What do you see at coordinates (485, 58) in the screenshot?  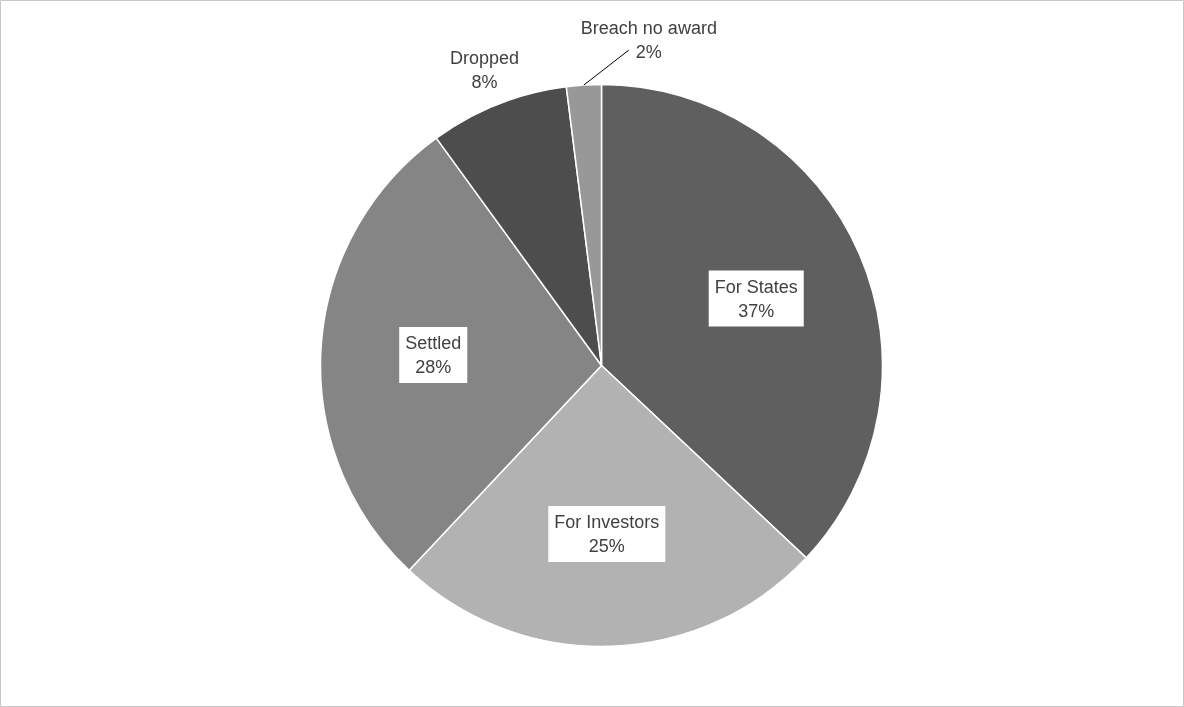 I see `slice-label: Dropped` at bounding box center [485, 58].